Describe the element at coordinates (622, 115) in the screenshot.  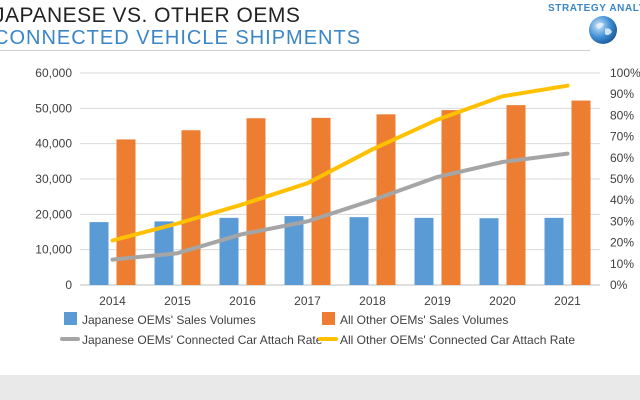
I see `right-axis-tick-label: 80%` at that location.